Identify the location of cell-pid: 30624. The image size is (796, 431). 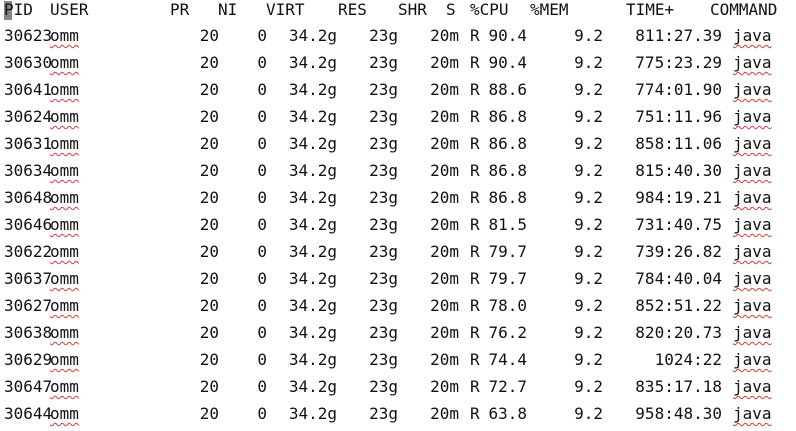
(28, 116).